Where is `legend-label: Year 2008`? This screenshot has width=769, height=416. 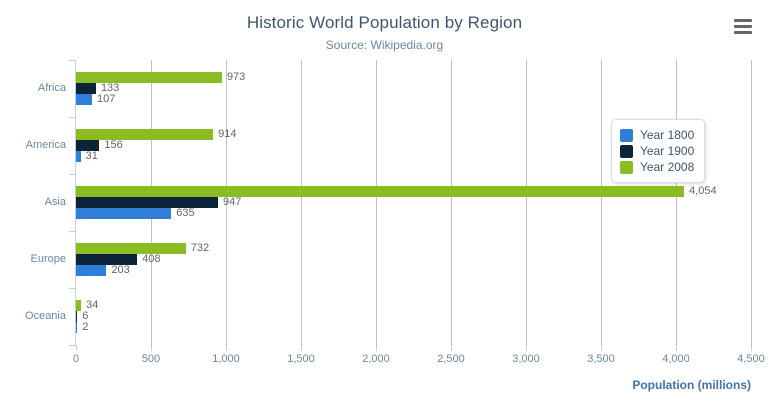
legend-label: Year 2008 is located at coordinates (667, 167).